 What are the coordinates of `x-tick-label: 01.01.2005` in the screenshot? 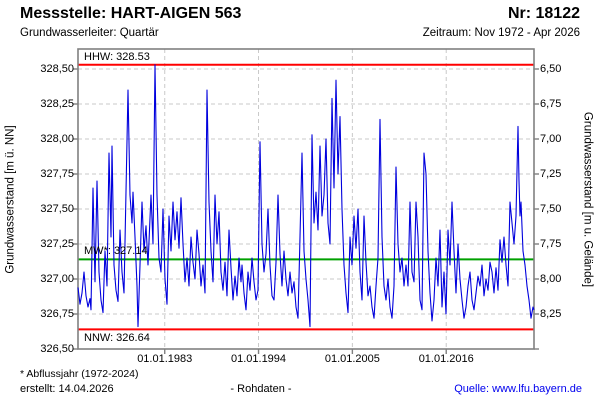 It's located at (352, 359).